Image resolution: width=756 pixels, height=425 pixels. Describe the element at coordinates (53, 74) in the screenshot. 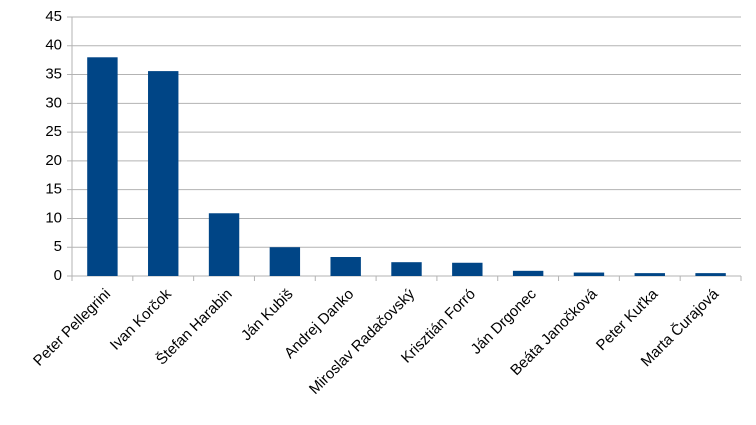

I see `y-tick-label: 35` at that location.